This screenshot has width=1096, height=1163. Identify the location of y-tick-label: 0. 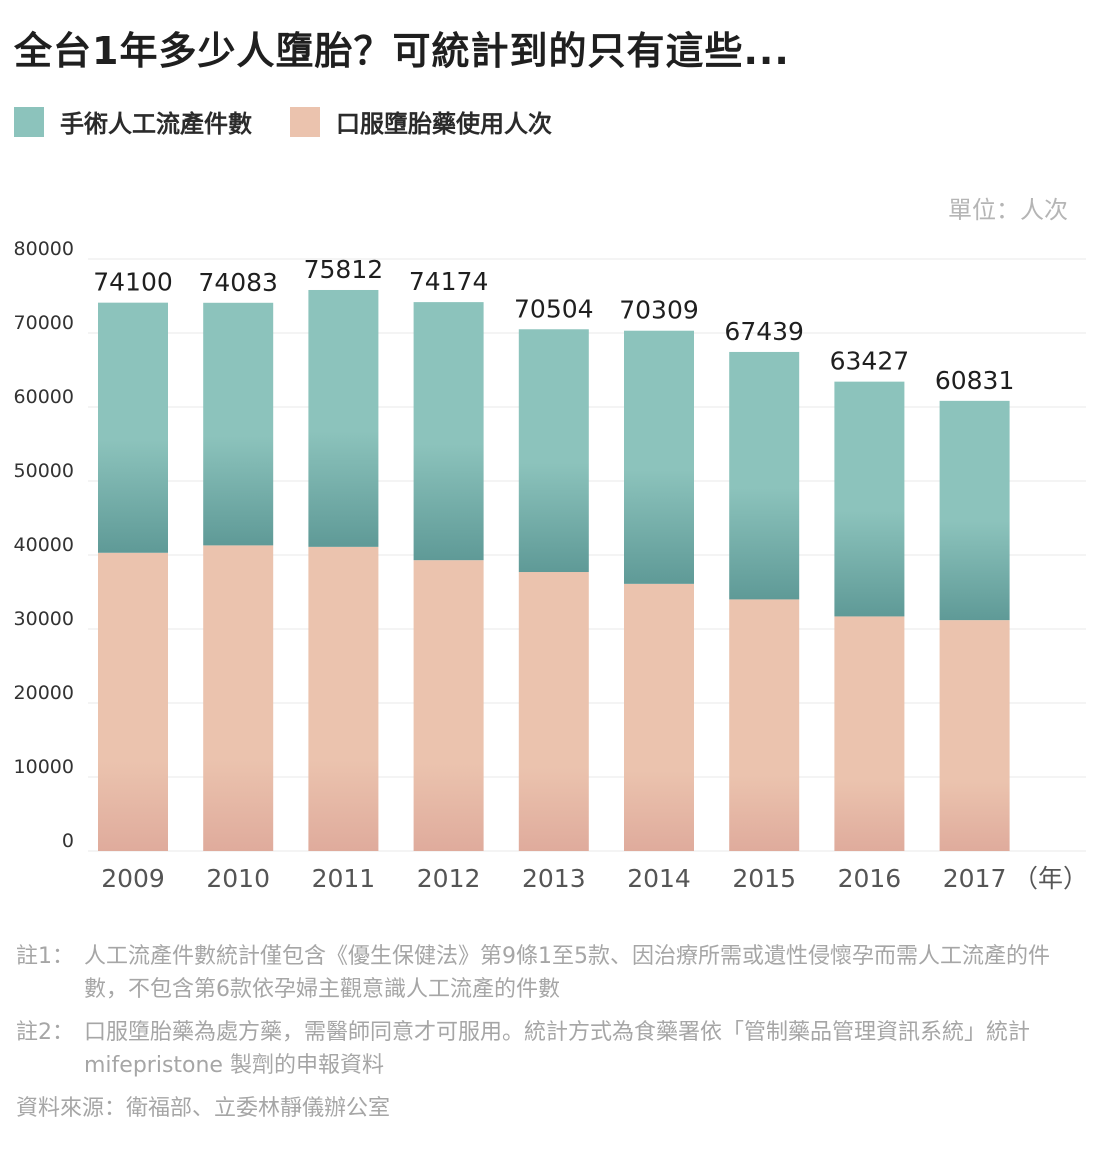
(68, 841).